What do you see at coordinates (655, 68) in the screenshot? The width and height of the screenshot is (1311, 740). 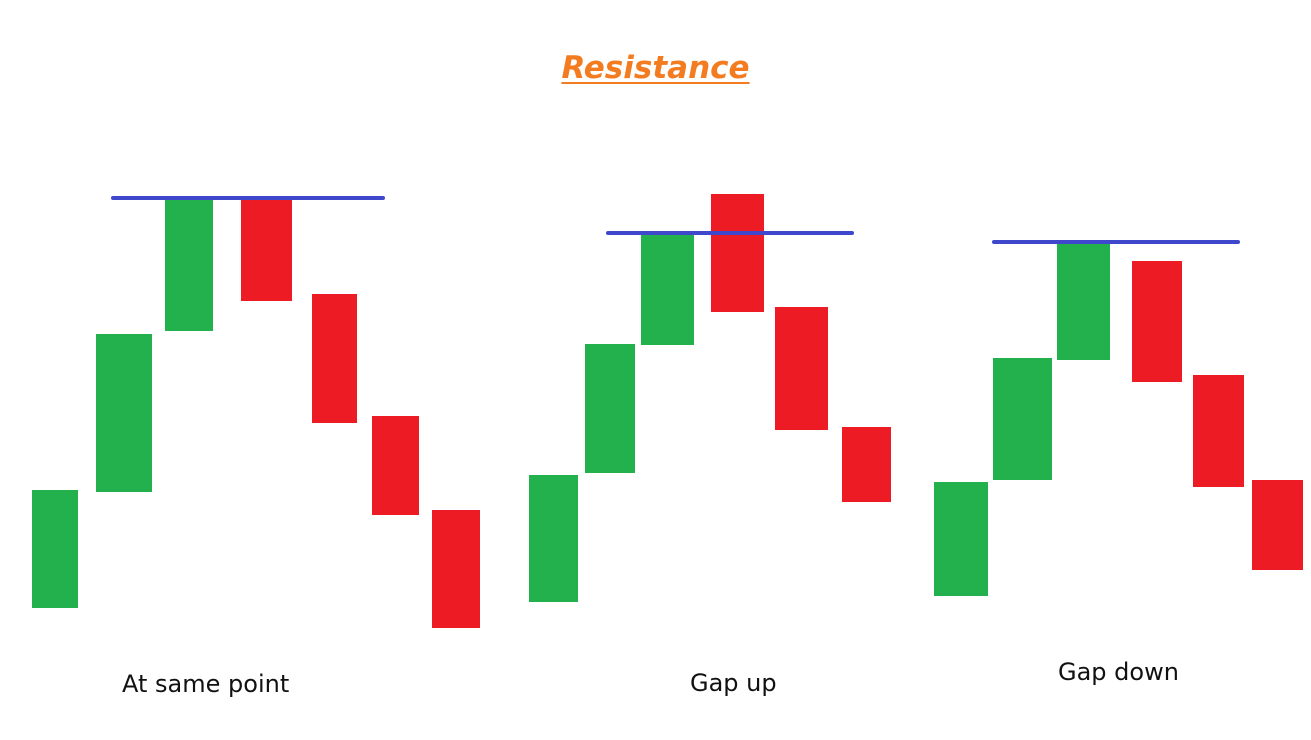 I see `diagram-title: Resistance` at bounding box center [655, 68].